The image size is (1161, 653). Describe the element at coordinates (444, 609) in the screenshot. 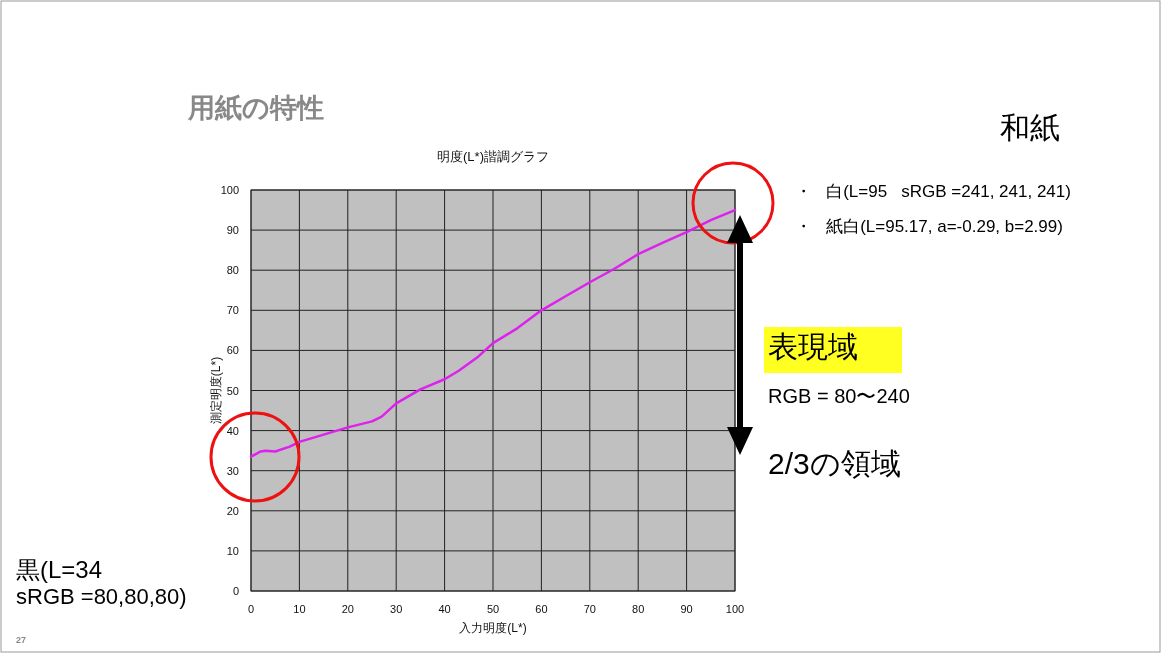

I see `x-tick-label: 40` at that location.